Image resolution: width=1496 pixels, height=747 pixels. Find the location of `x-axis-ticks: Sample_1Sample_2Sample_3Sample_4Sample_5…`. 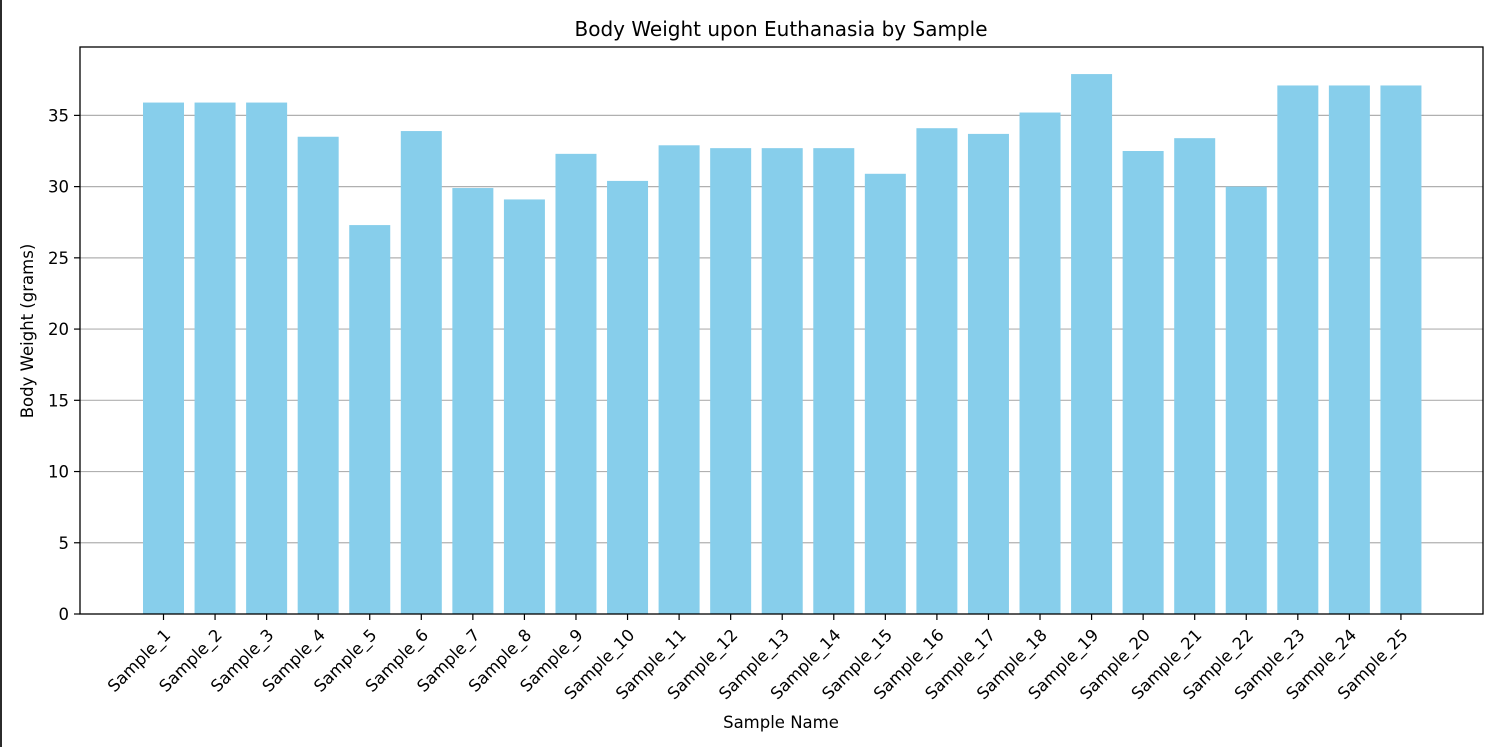

x-axis-ticks: Sample_1Sample_2Sample_3Sample_4Sample_5… is located at coordinates (758, 659).